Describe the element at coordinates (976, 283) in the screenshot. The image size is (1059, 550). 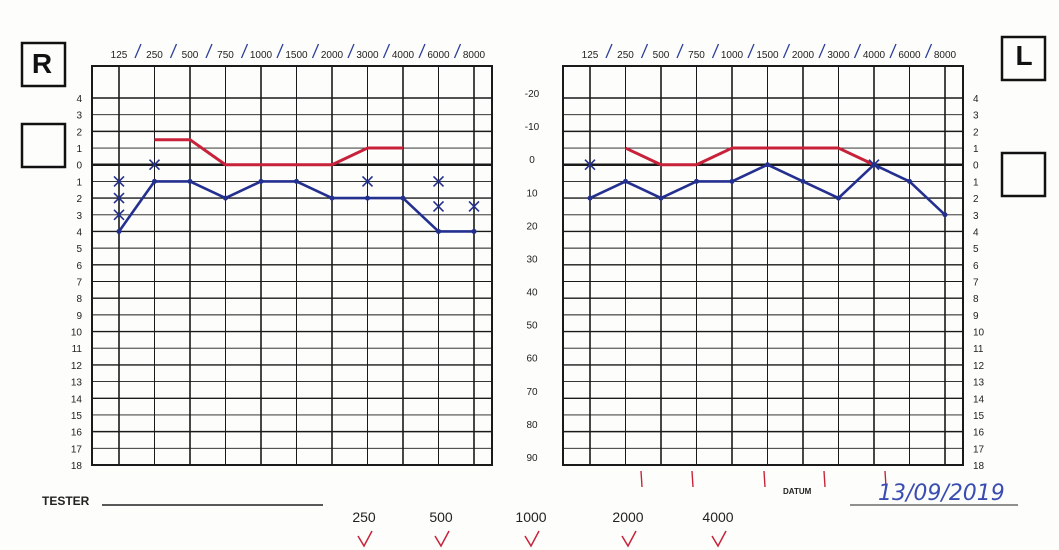
I see `left_ear-scale-label: 7` at that location.